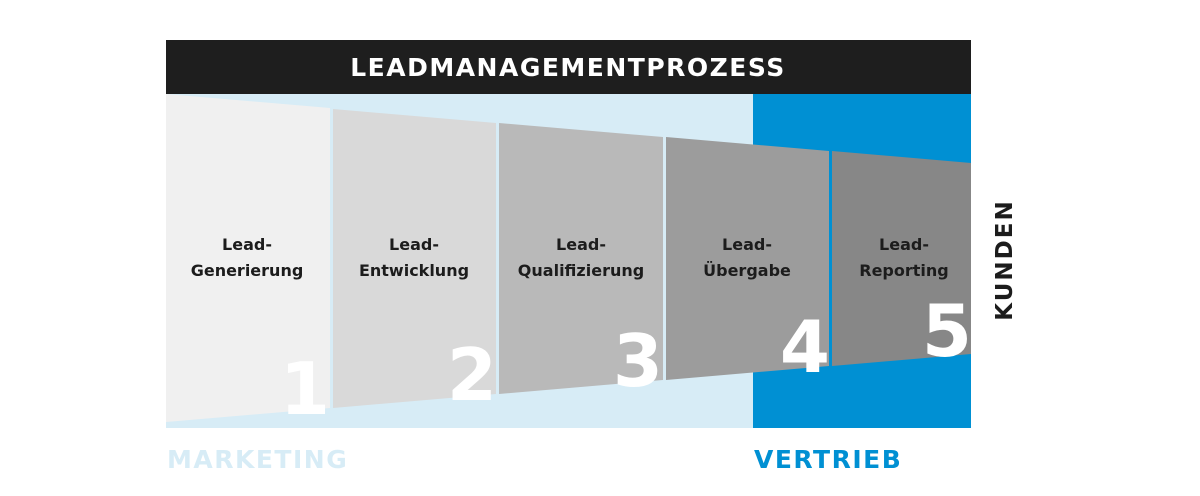 The image size is (1200, 496). I want to click on customers-label: KUNDEN, so click(1005, 259).